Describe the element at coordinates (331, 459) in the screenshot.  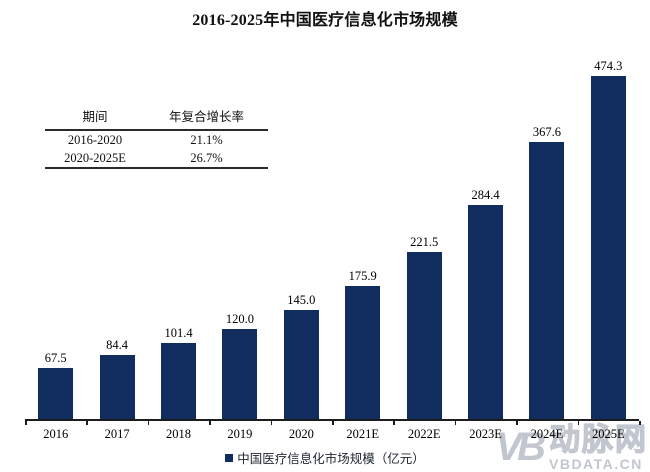
I see `legend-label: 中国医疗信息化市场规模（亿元）` at that location.